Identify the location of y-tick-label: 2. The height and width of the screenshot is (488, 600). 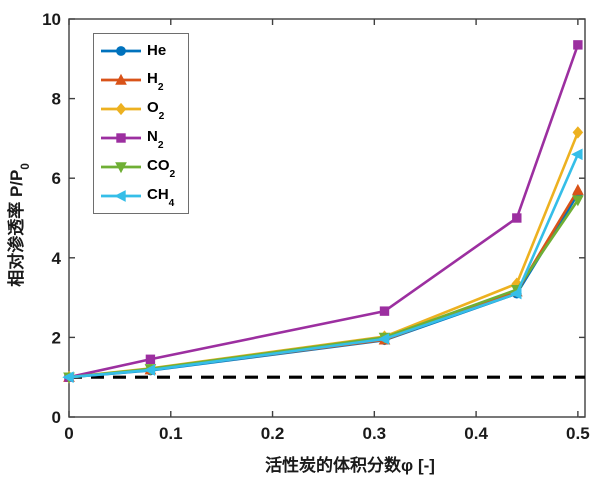
(56, 337).